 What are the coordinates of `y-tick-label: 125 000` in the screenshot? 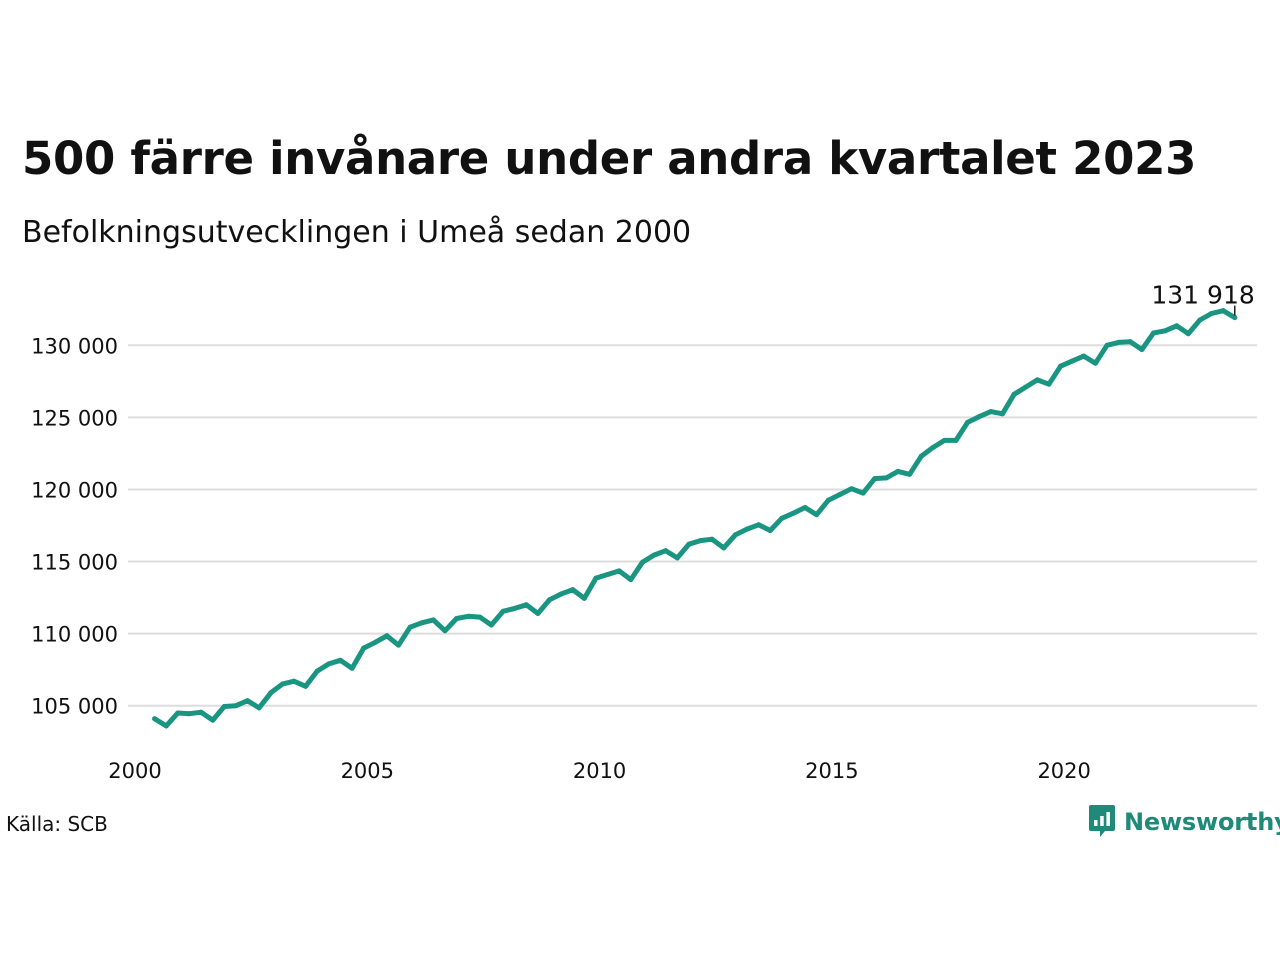 It's located at (74, 418).